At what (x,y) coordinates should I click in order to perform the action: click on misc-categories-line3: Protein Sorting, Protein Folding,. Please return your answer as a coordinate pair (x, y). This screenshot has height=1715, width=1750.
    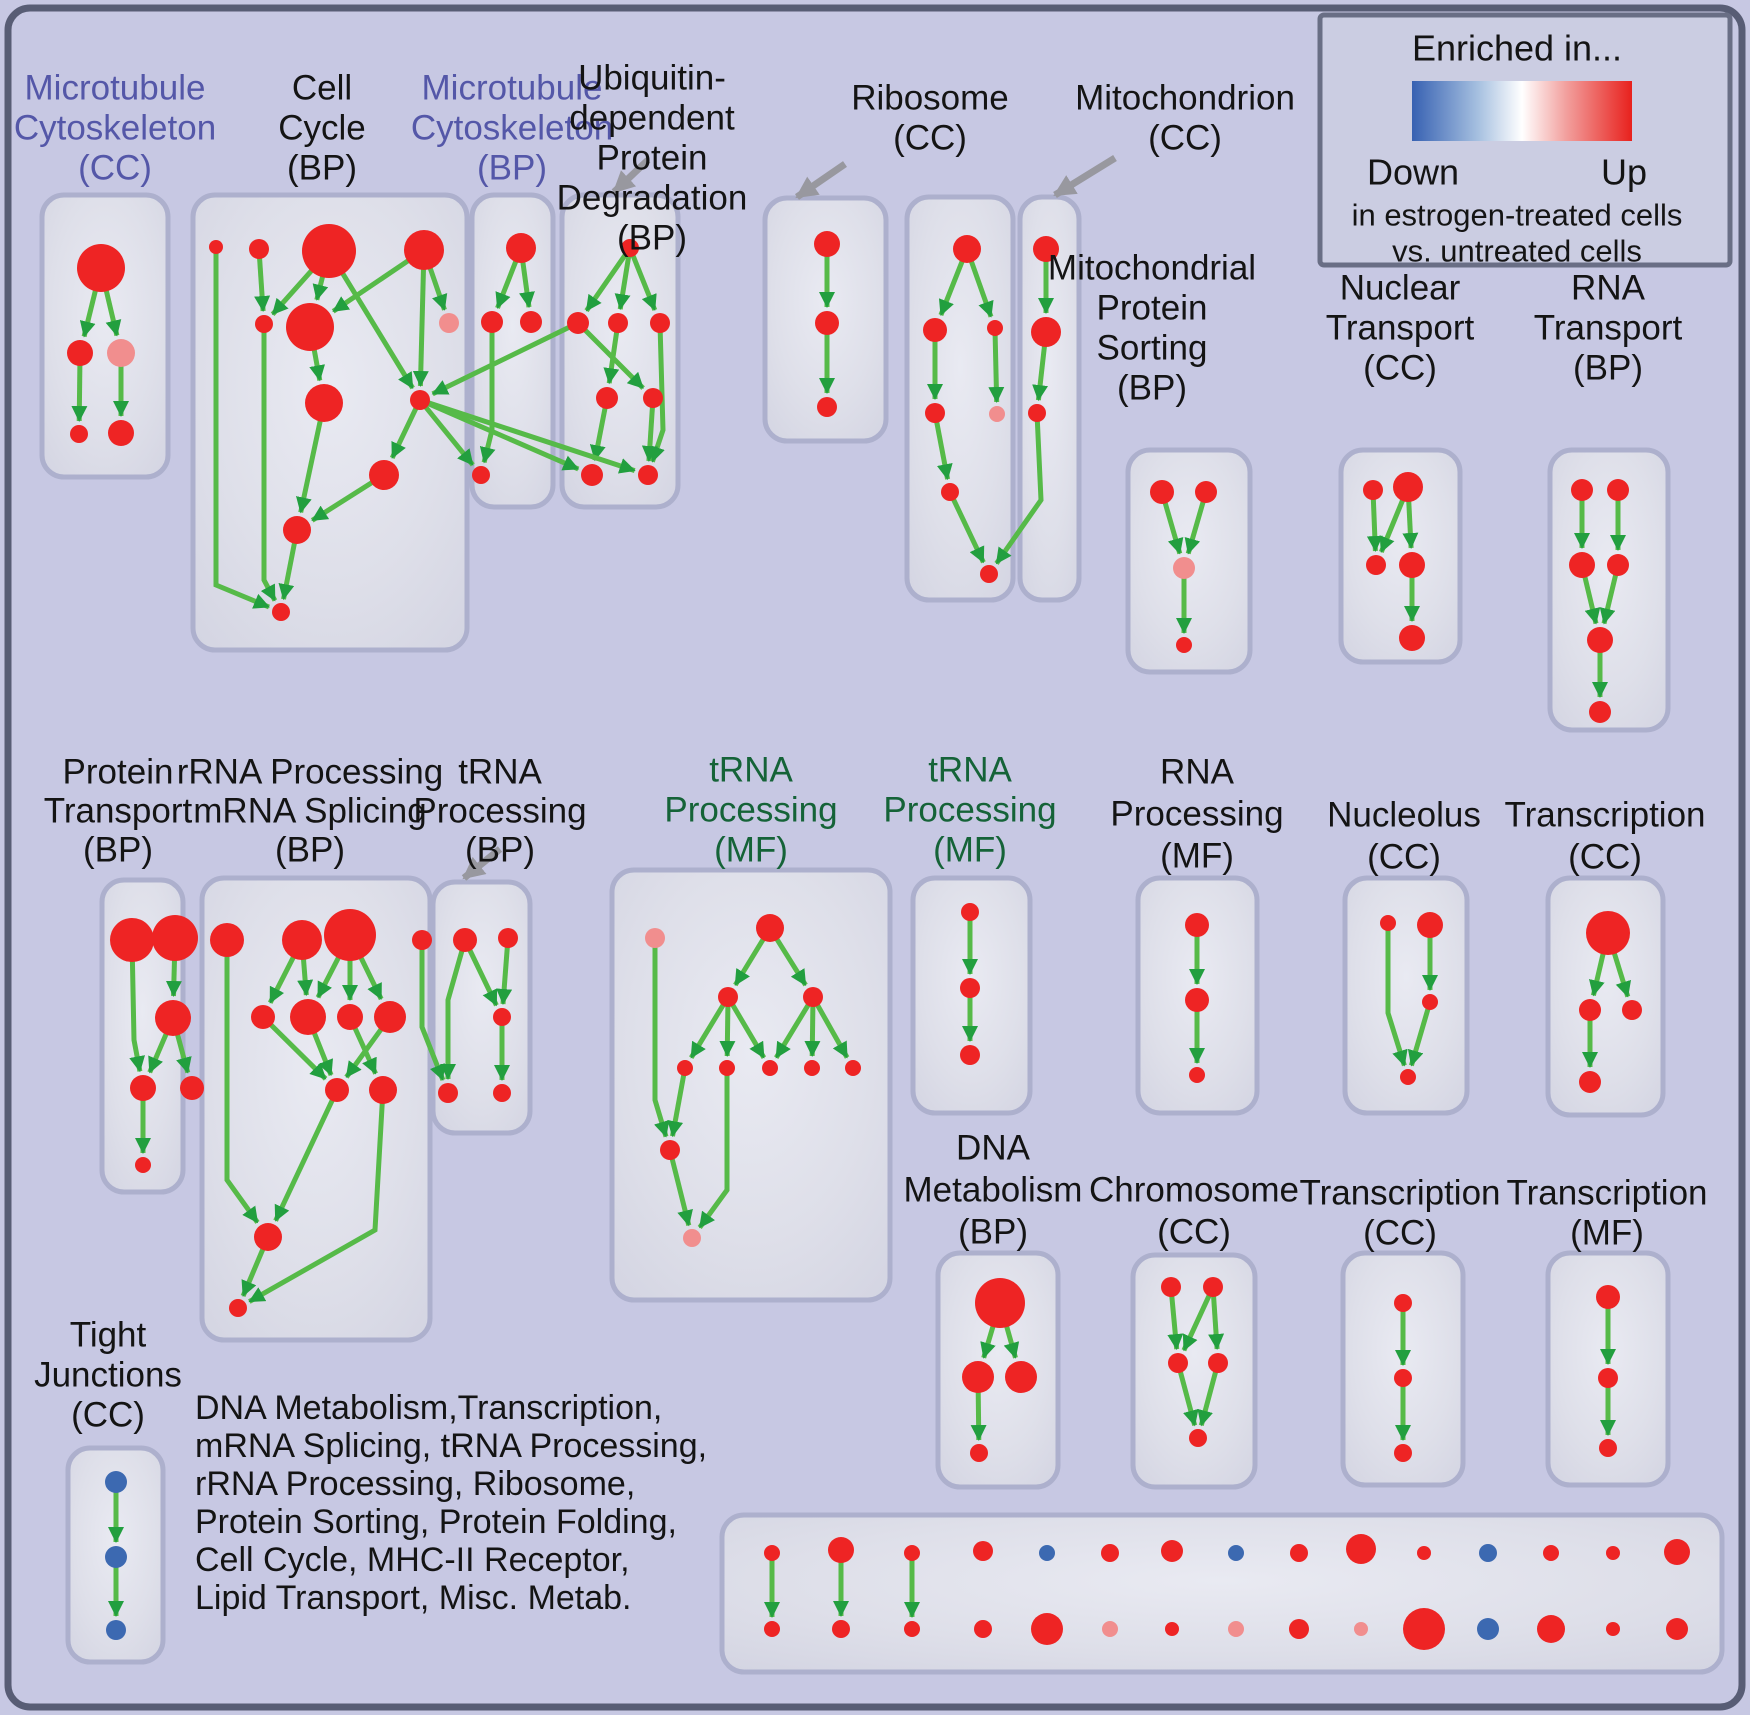
    Looking at the image, I should click on (436, 1522).